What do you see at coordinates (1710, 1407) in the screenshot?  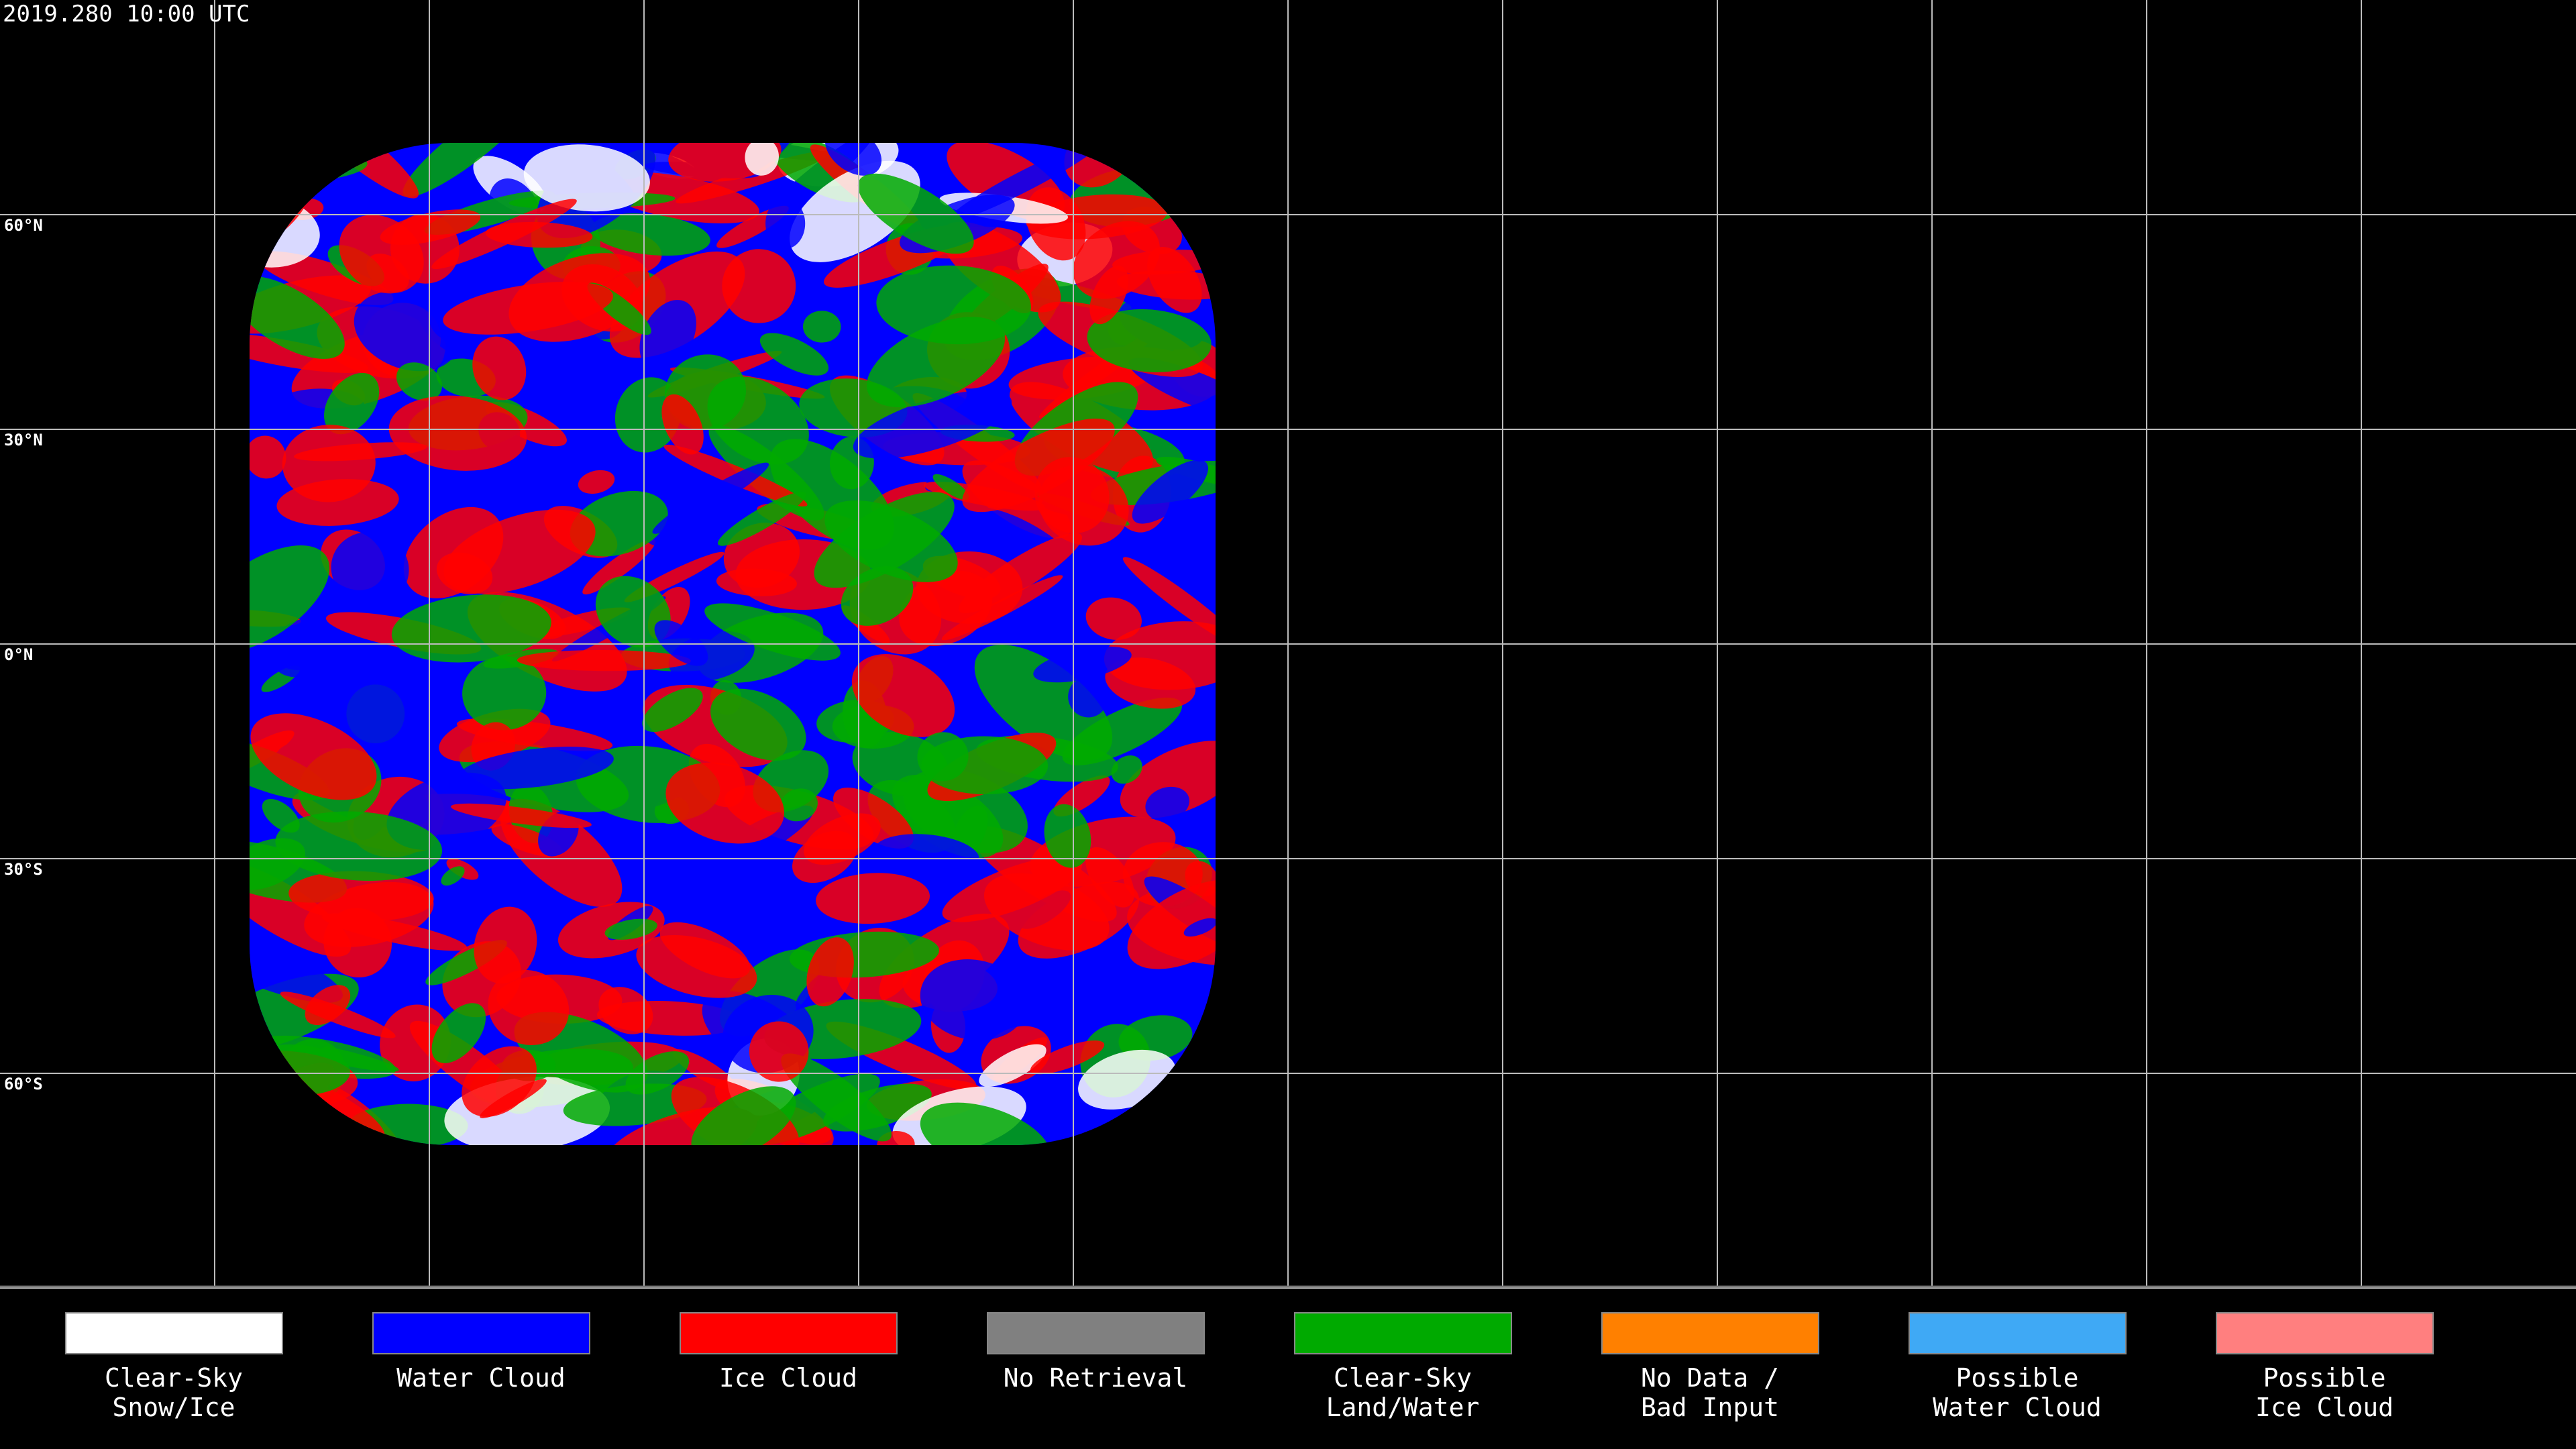 I see `legend-label: Bad Input` at bounding box center [1710, 1407].